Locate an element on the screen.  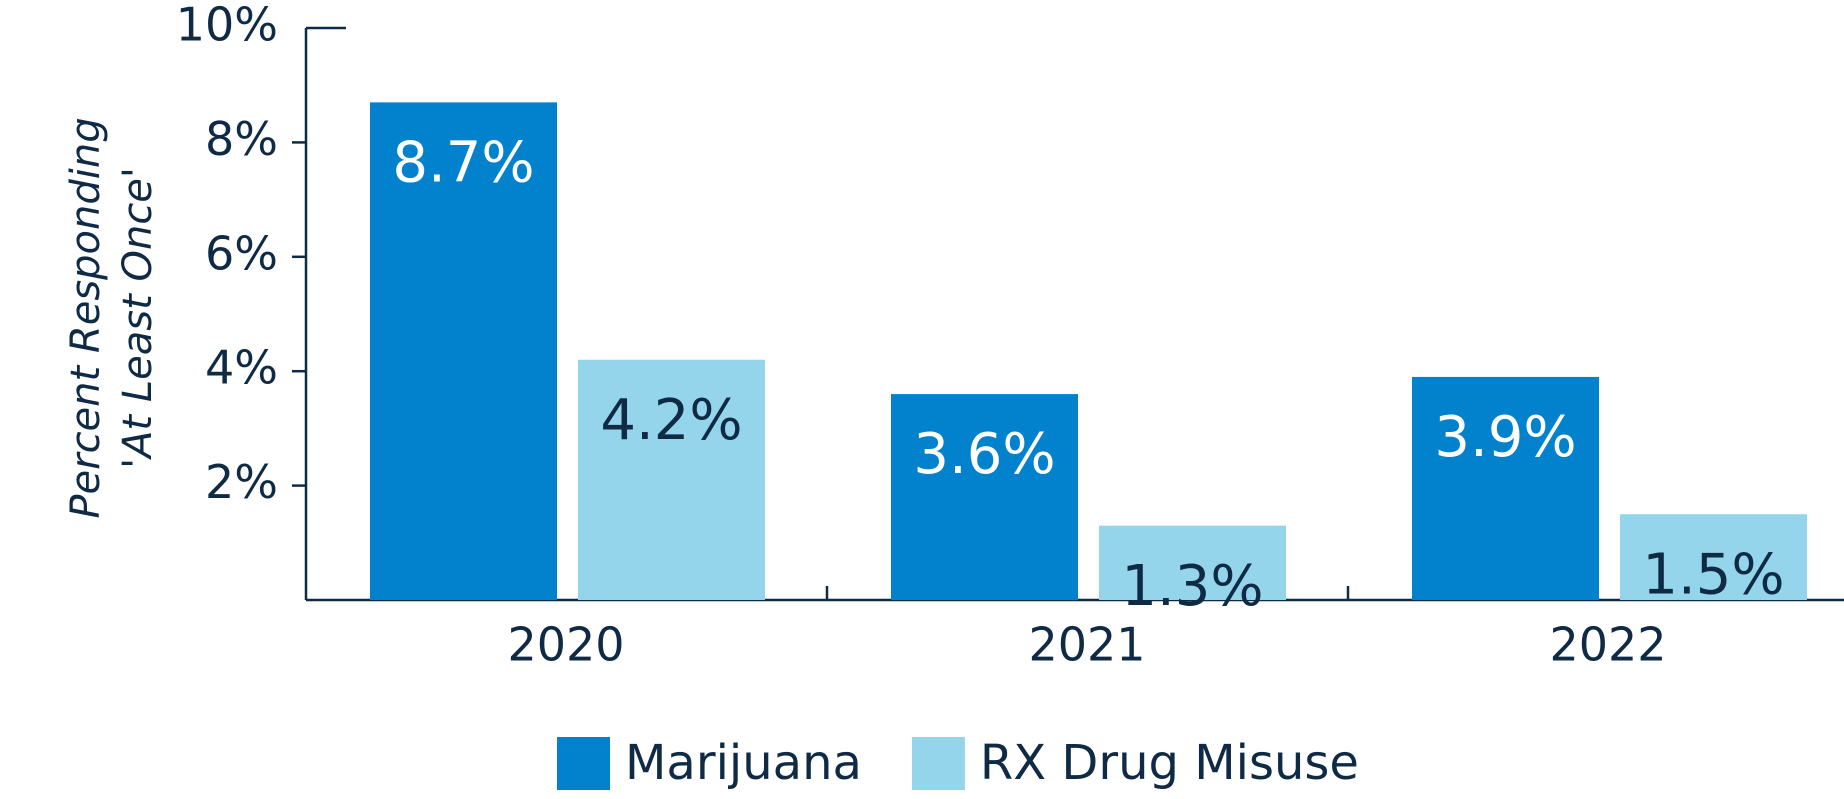
value-label: 3.9% is located at coordinates (1505, 437).